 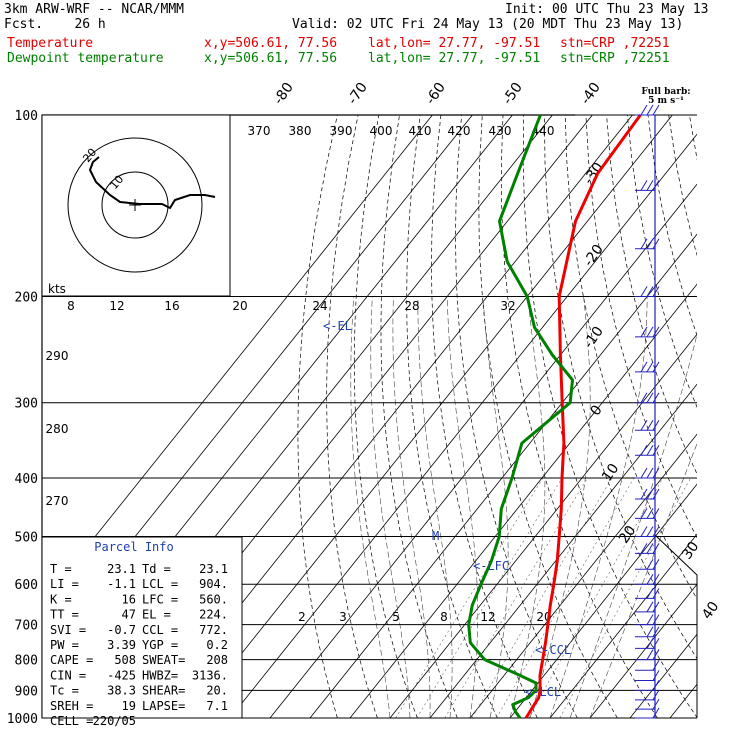 What do you see at coordinates (129, 615) in the screenshot?
I see `parcel-param-value: 47` at bounding box center [129, 615].